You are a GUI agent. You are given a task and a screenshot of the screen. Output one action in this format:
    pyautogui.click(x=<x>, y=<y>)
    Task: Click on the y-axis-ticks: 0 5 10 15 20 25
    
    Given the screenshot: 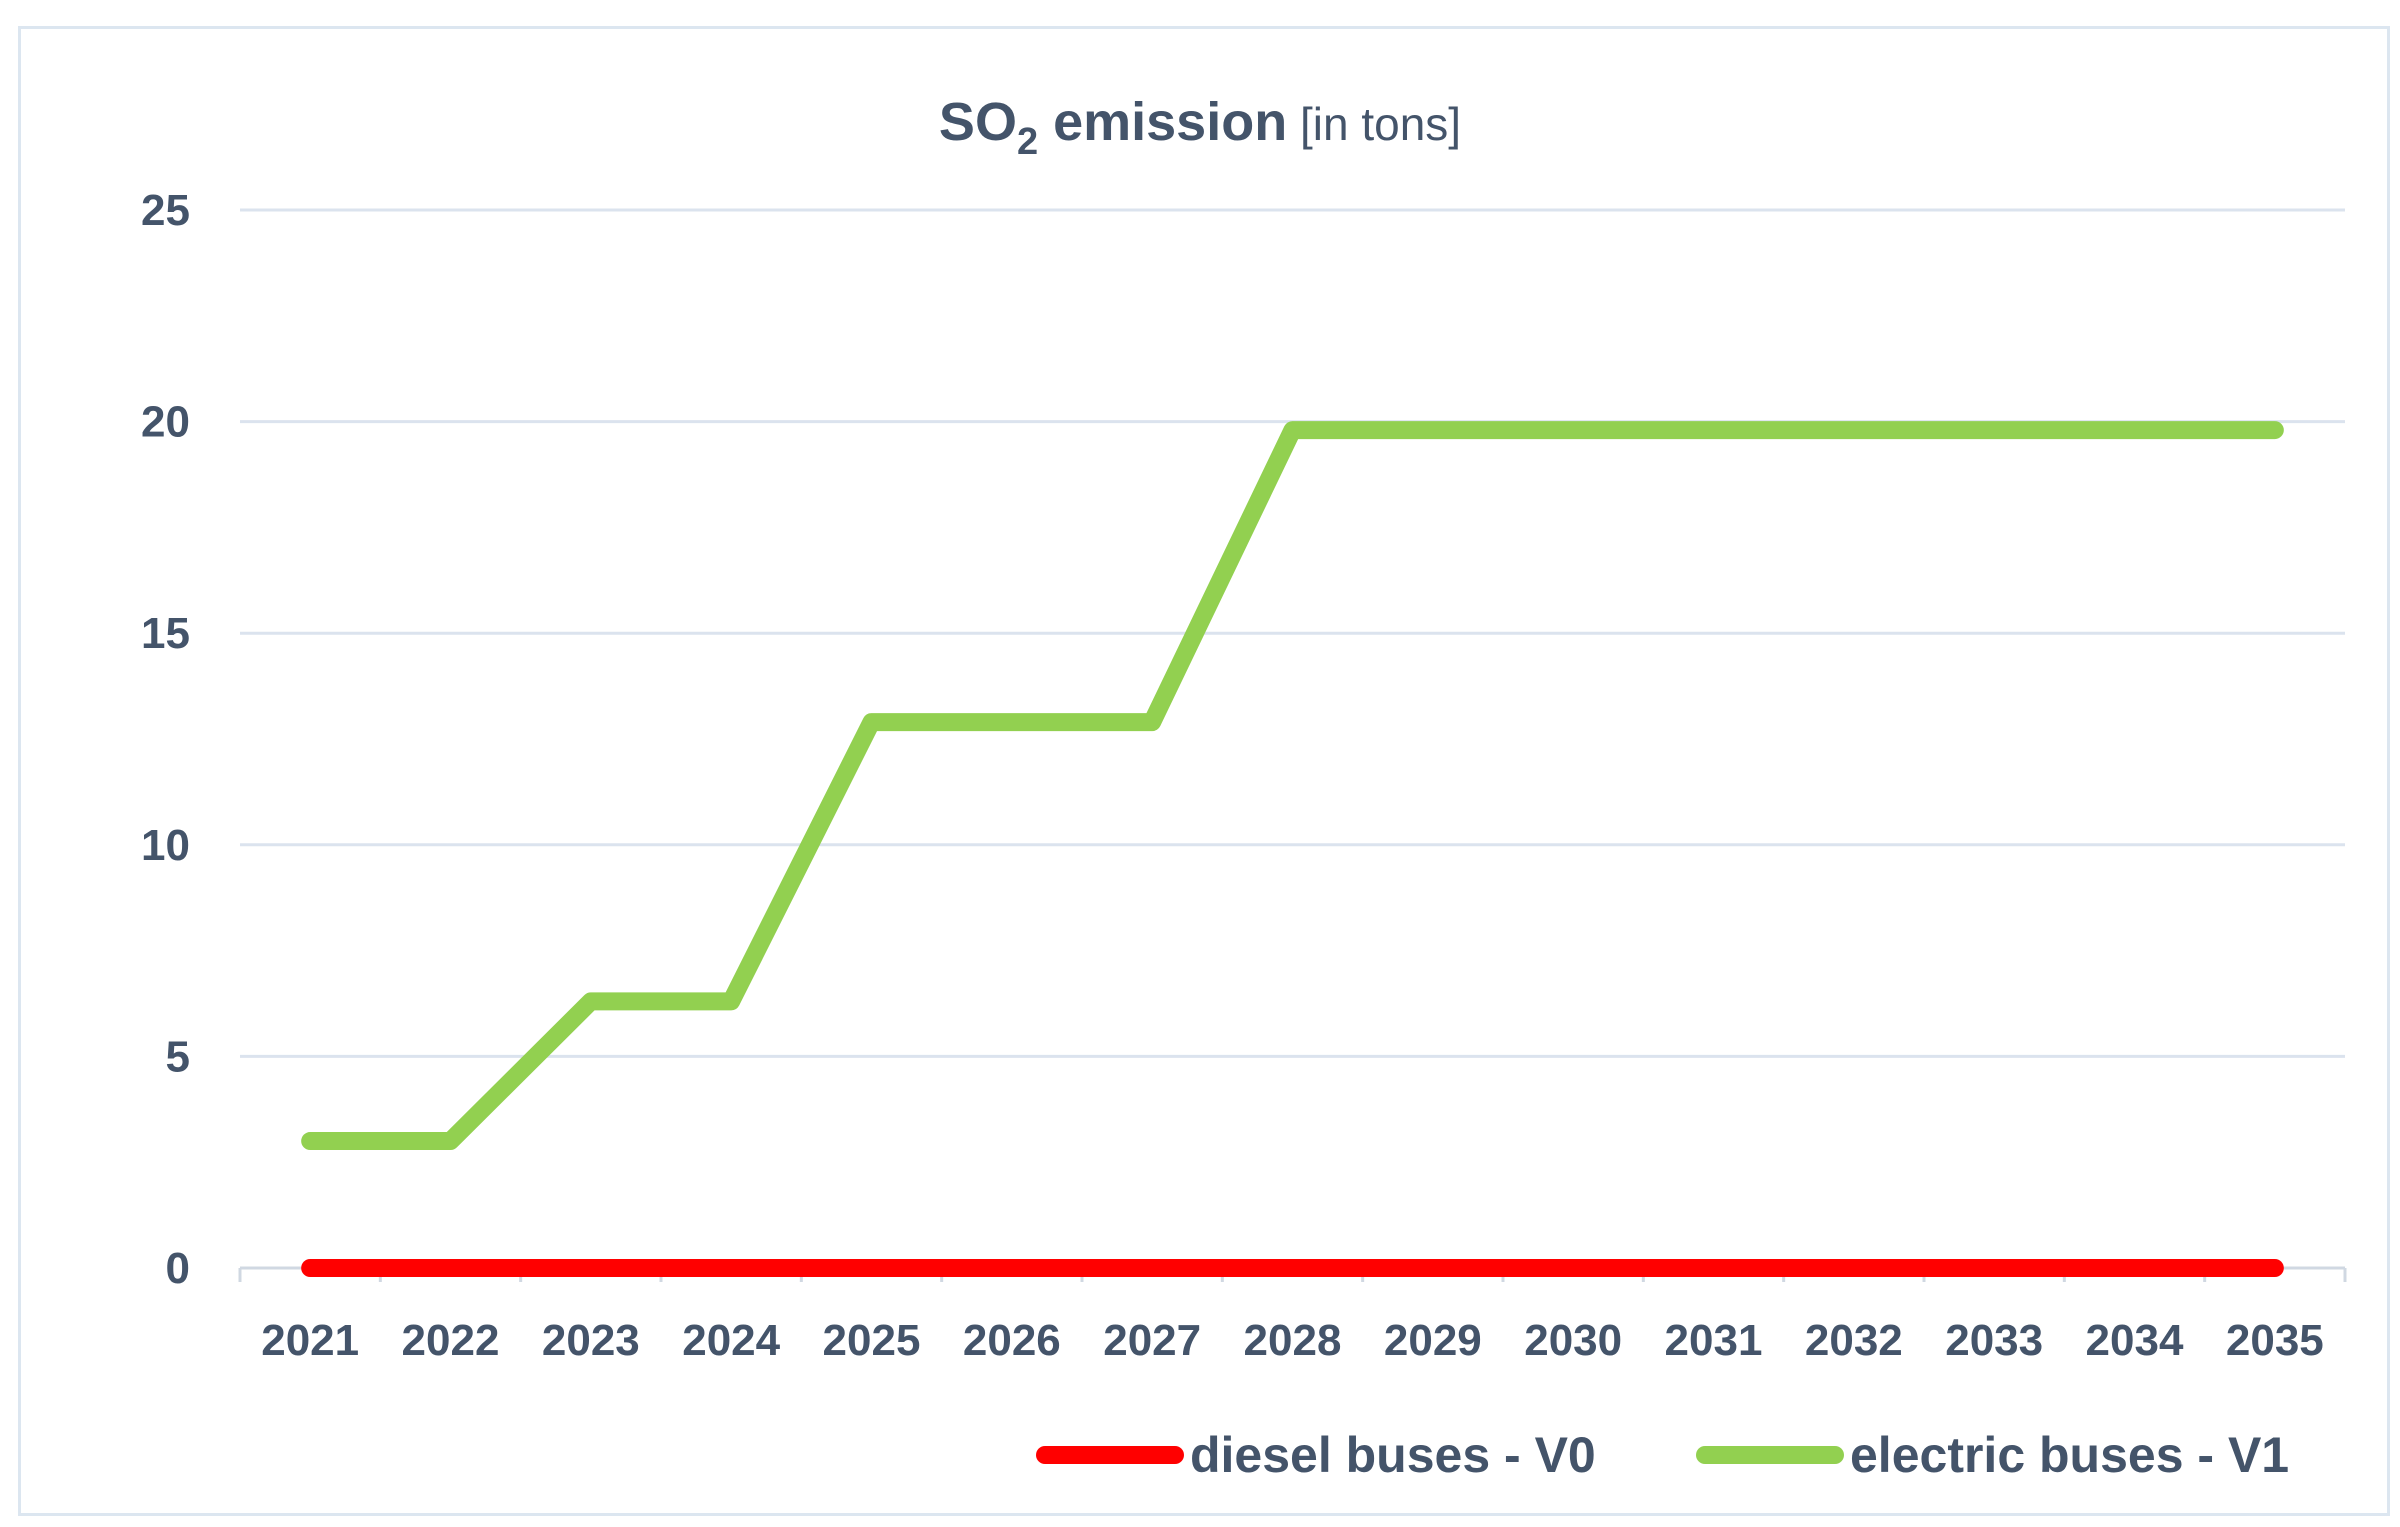 What is the action you would take?
    pyautogui.click(x=165, y=739)
    